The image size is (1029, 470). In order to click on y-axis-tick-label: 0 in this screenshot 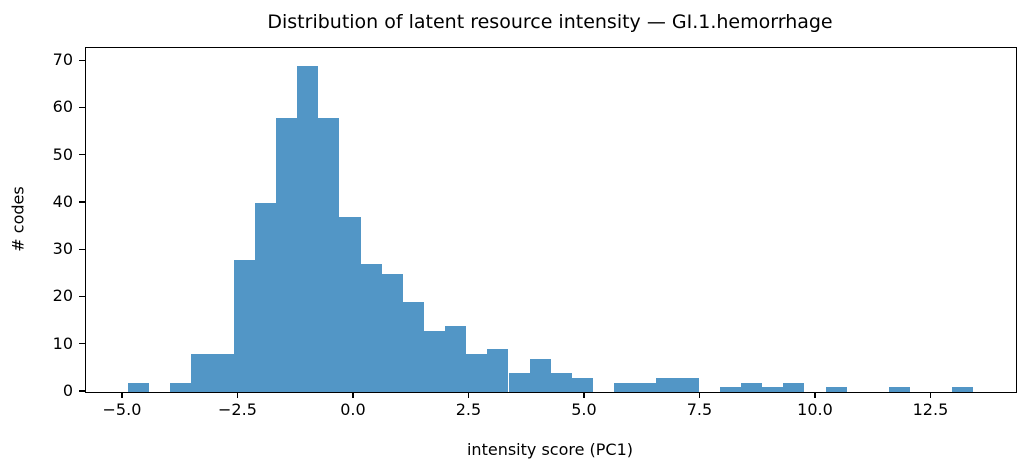, I will do `click(67, 390)`.